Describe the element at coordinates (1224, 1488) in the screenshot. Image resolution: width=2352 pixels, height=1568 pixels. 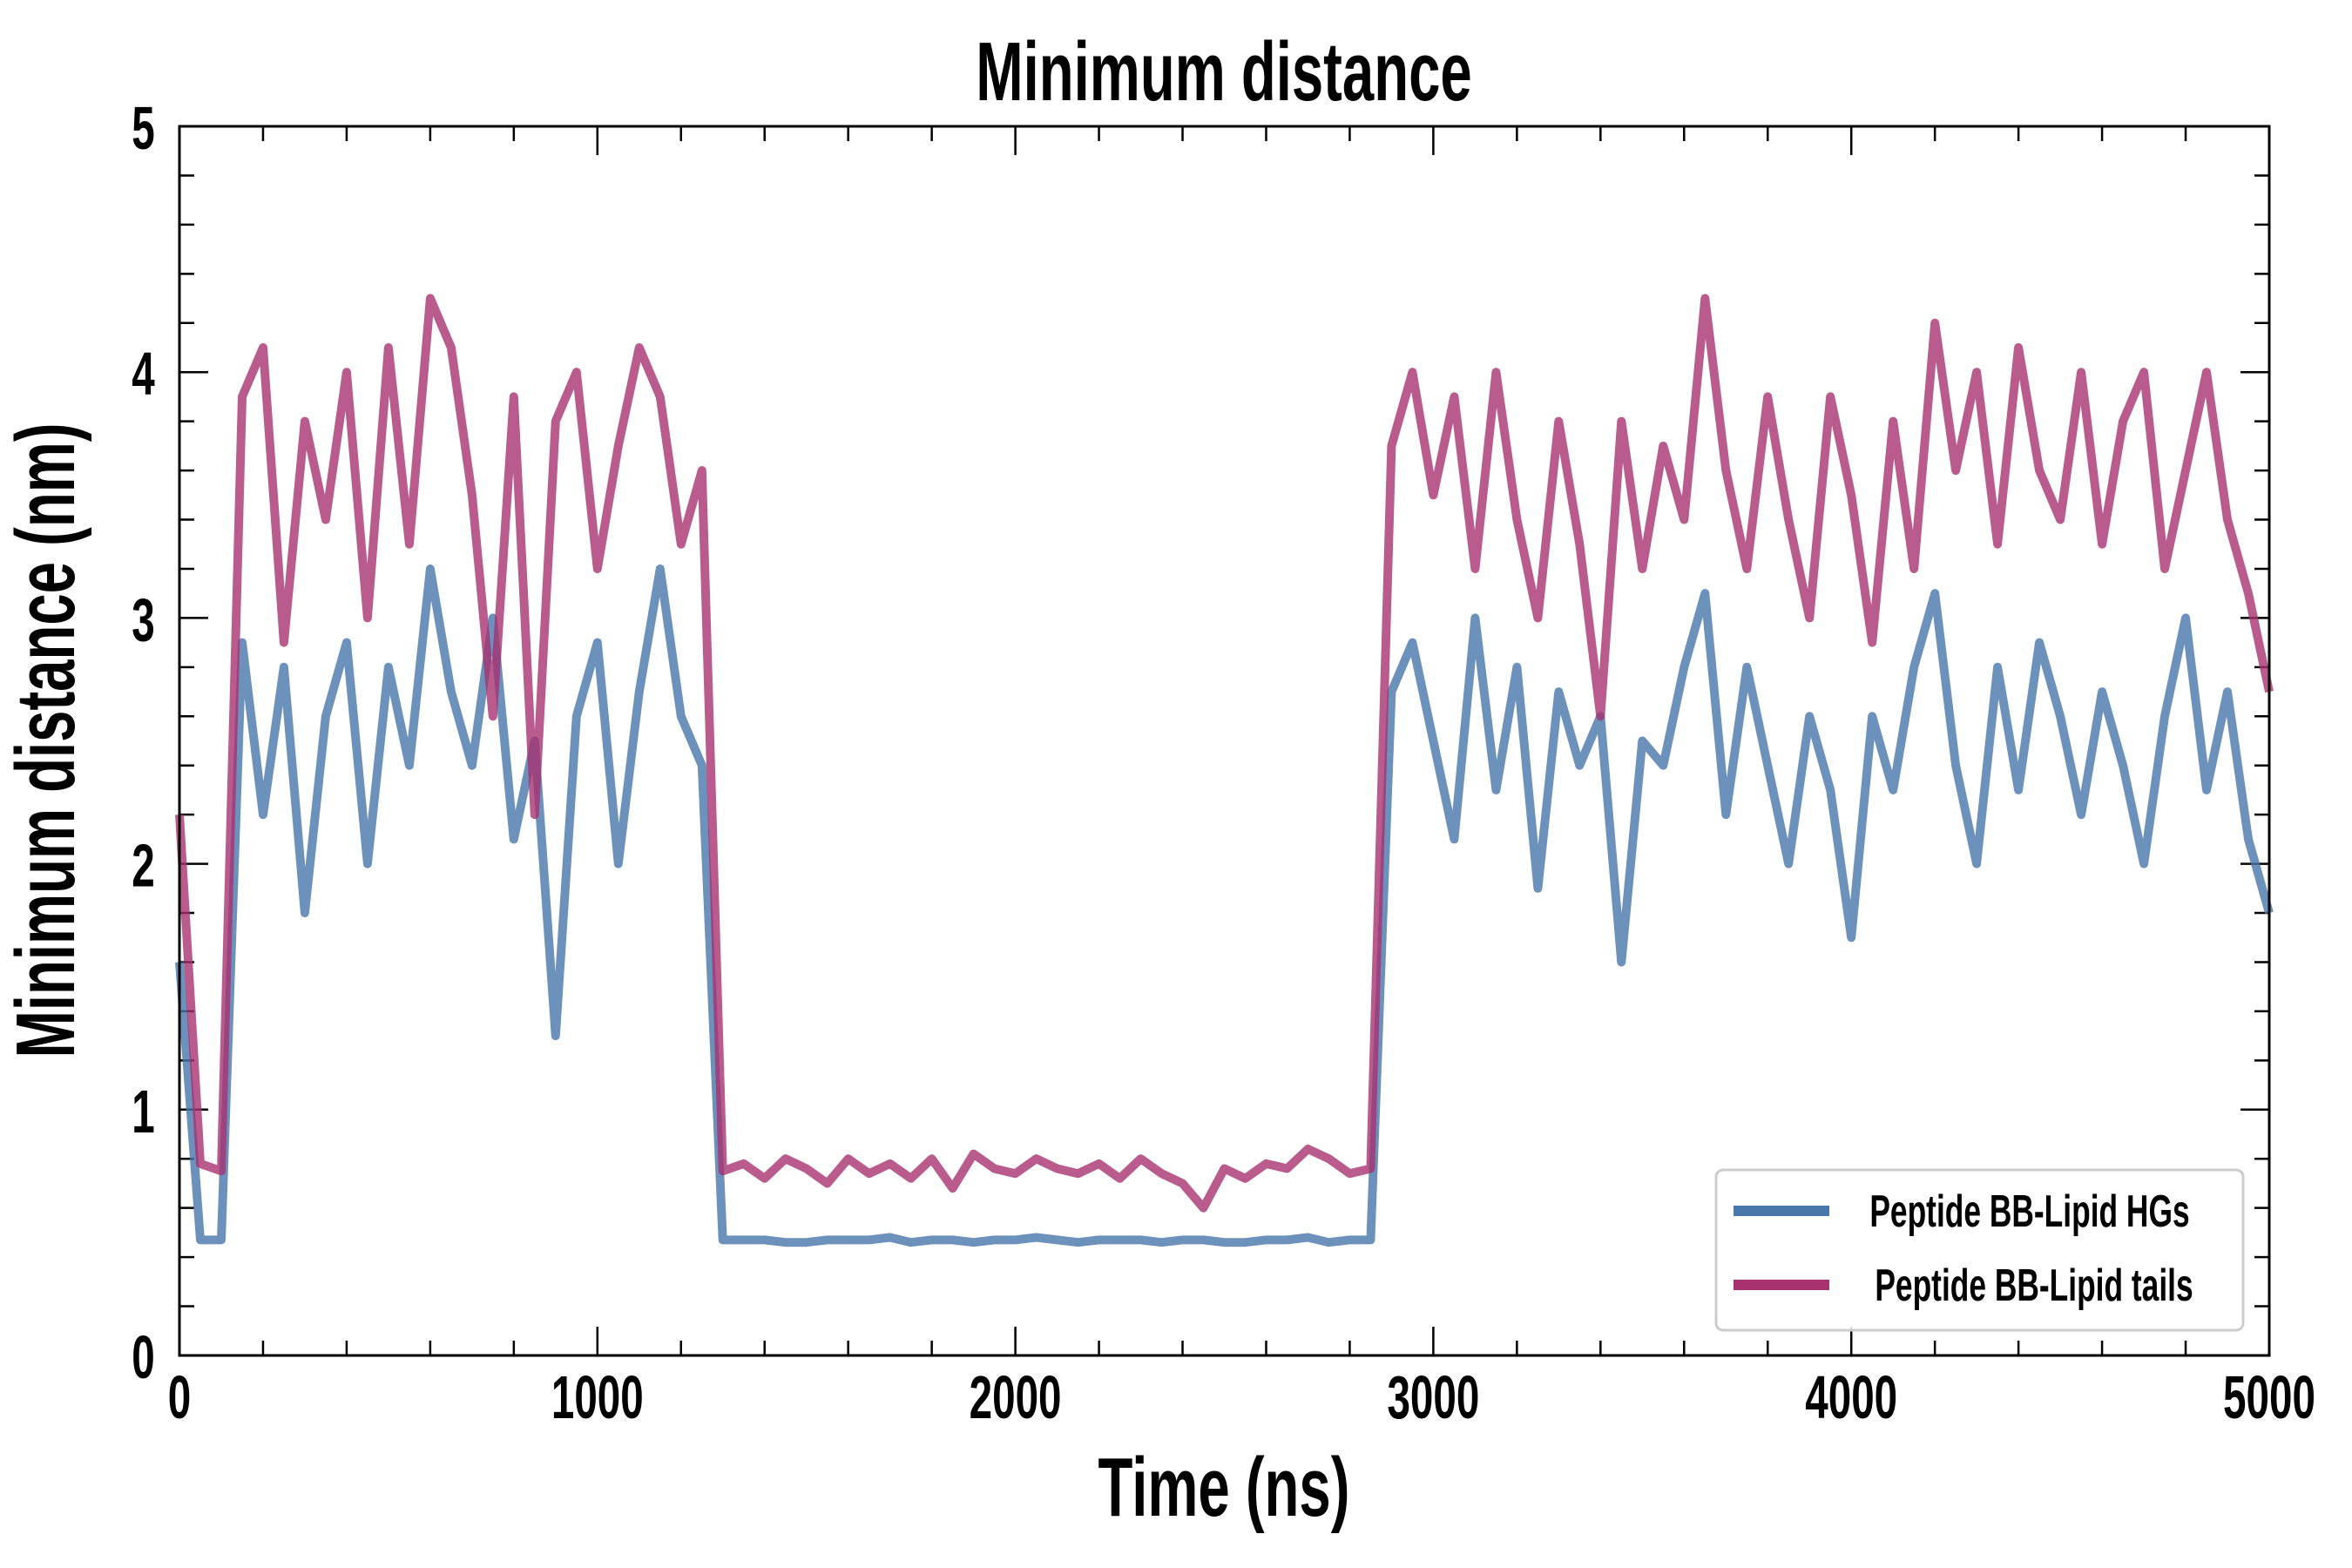
I see `x-axis-label: Time (ns)` at that location.